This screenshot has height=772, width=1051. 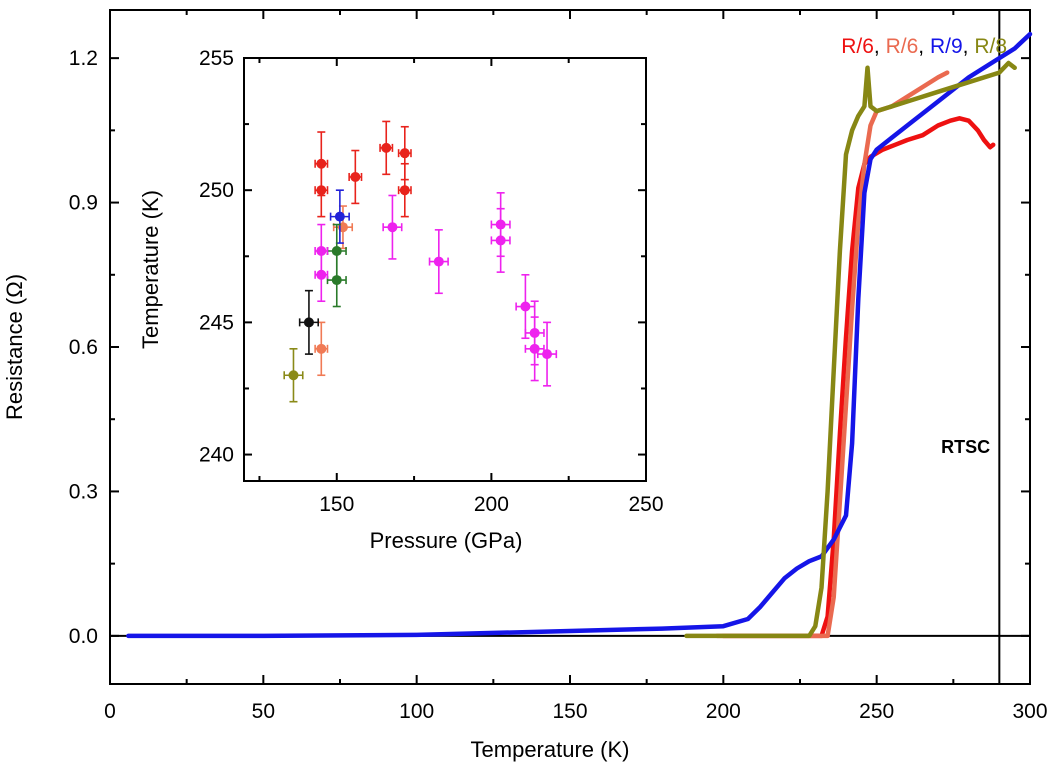 What do you see at coordinates (263, 711) in the screenshot?
I see `x-tick-label: 50` at bounding box center [263, 711].